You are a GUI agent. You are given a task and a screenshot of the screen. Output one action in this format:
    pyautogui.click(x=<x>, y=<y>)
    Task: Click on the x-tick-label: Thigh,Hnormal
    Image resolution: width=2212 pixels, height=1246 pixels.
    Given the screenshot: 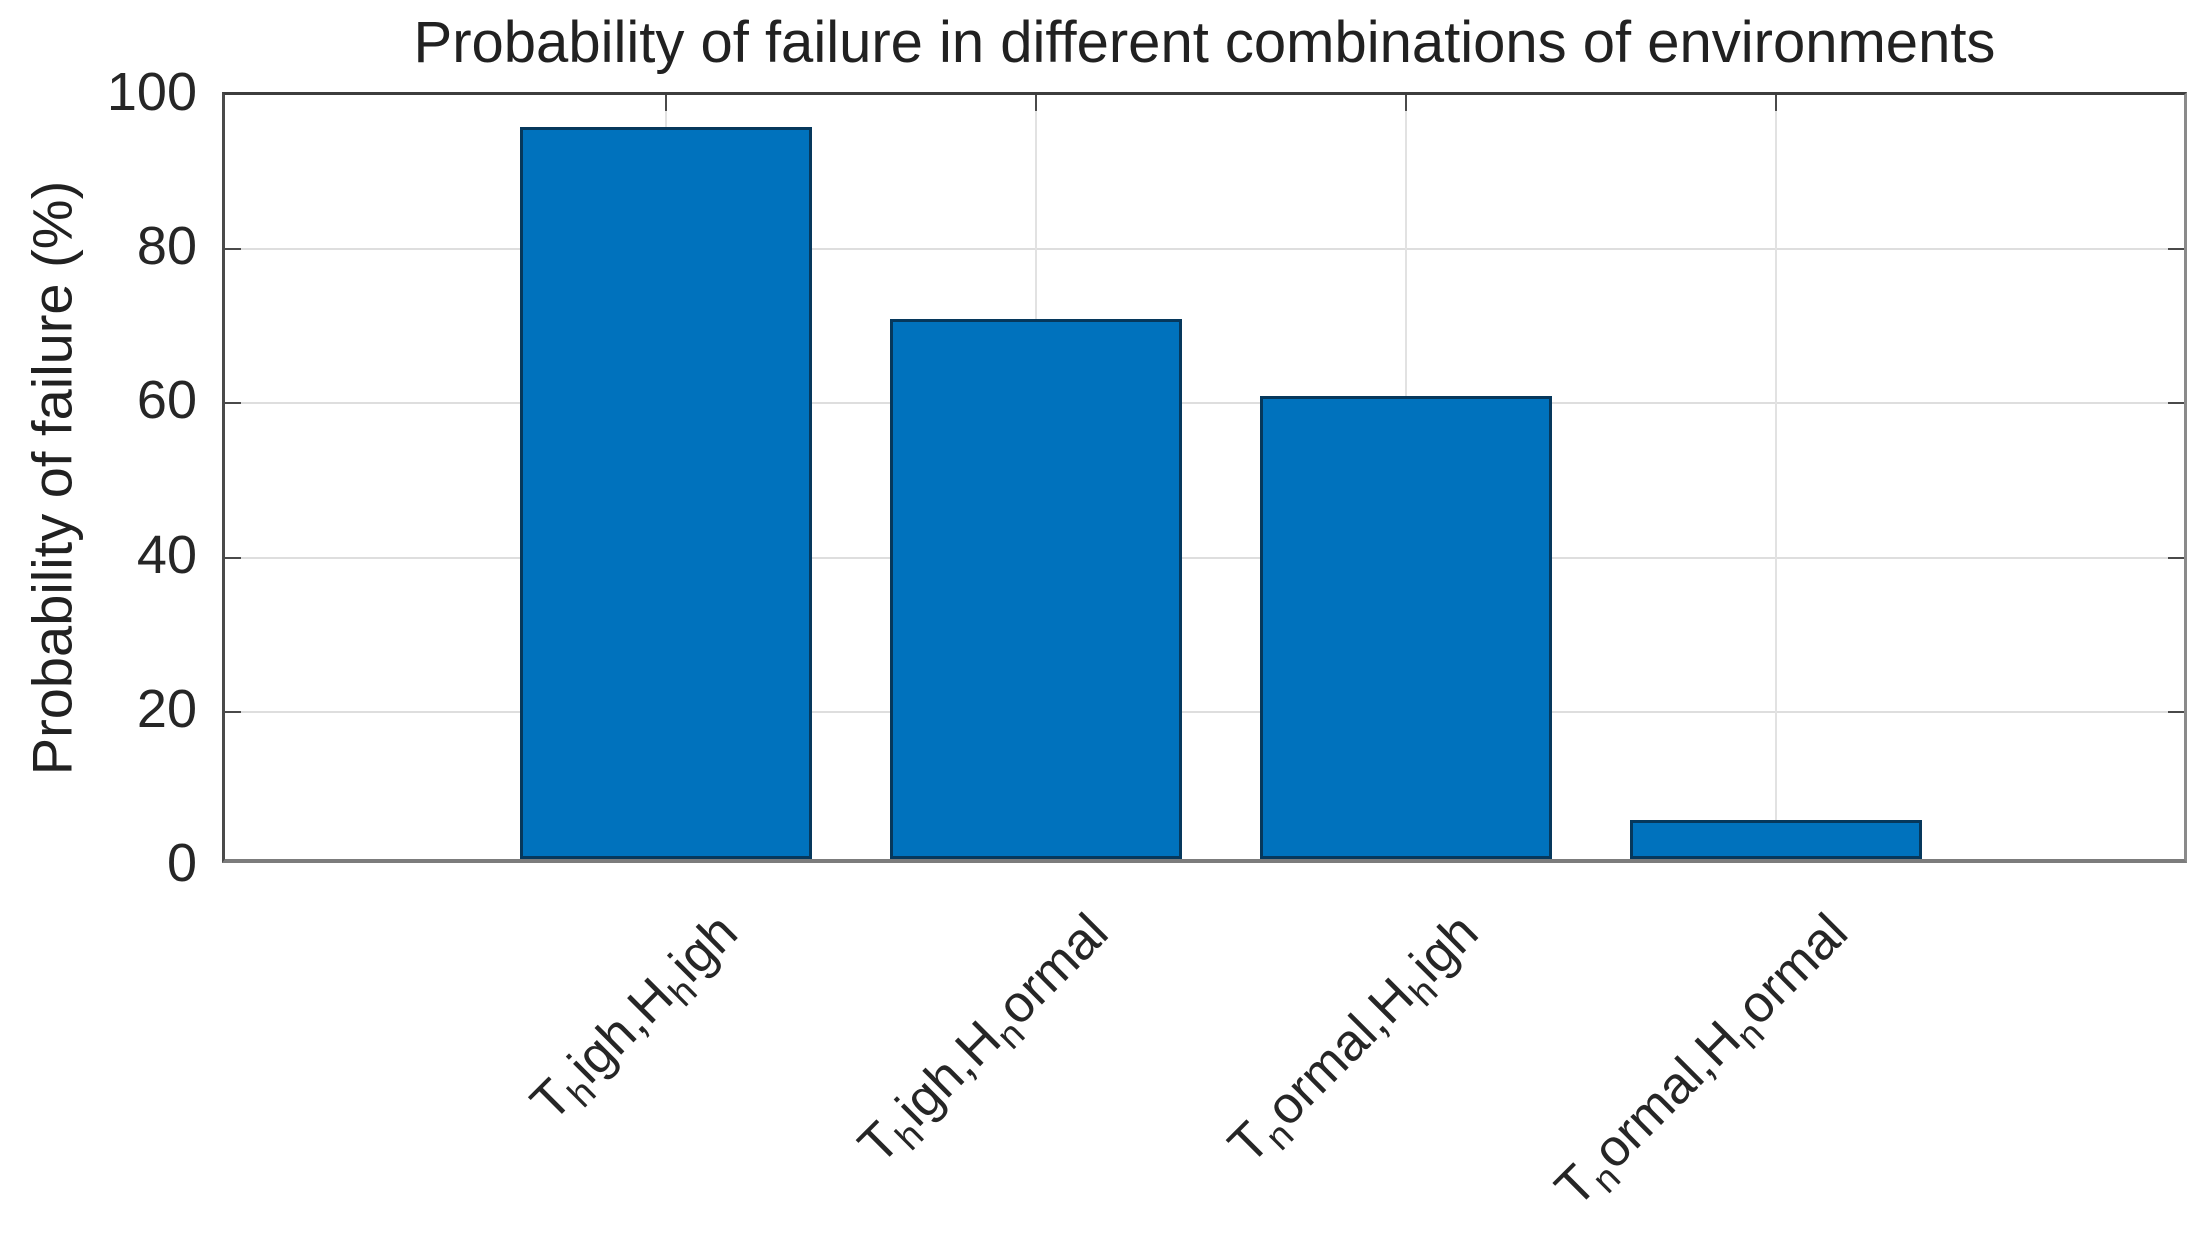 What is the action you would take?
    pyautogui.click(x=988, y=1044)
    